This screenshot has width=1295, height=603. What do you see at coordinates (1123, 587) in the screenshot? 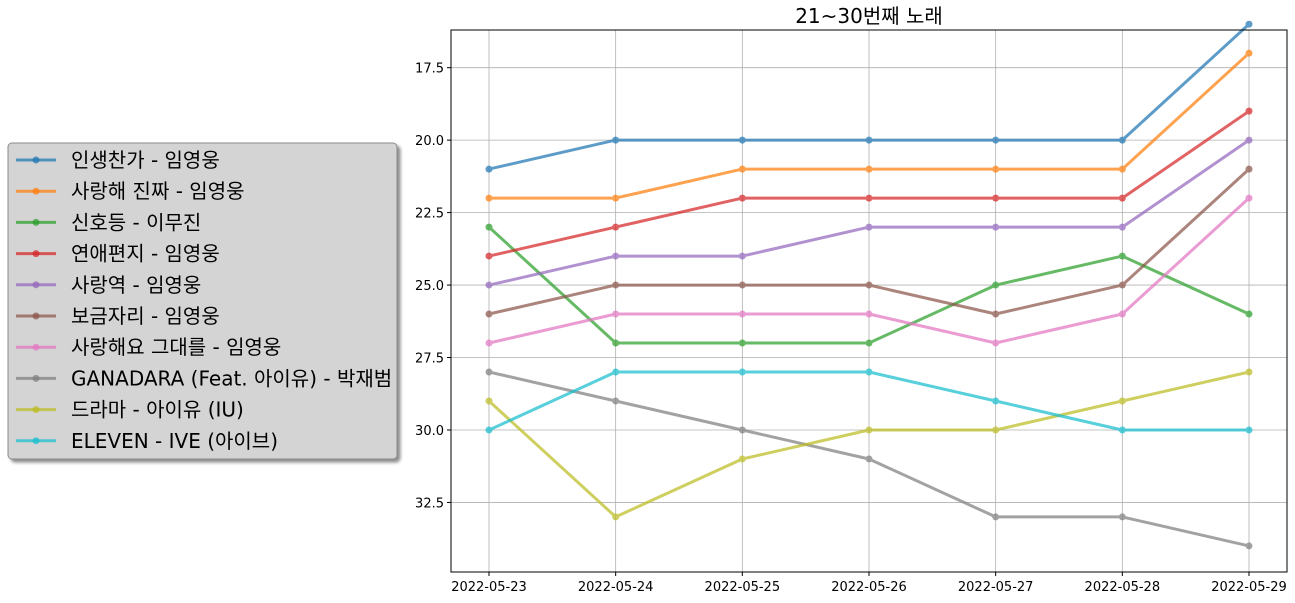
I see `x-tick-label: 2022-05-28` at bounding box center [1123, 587].